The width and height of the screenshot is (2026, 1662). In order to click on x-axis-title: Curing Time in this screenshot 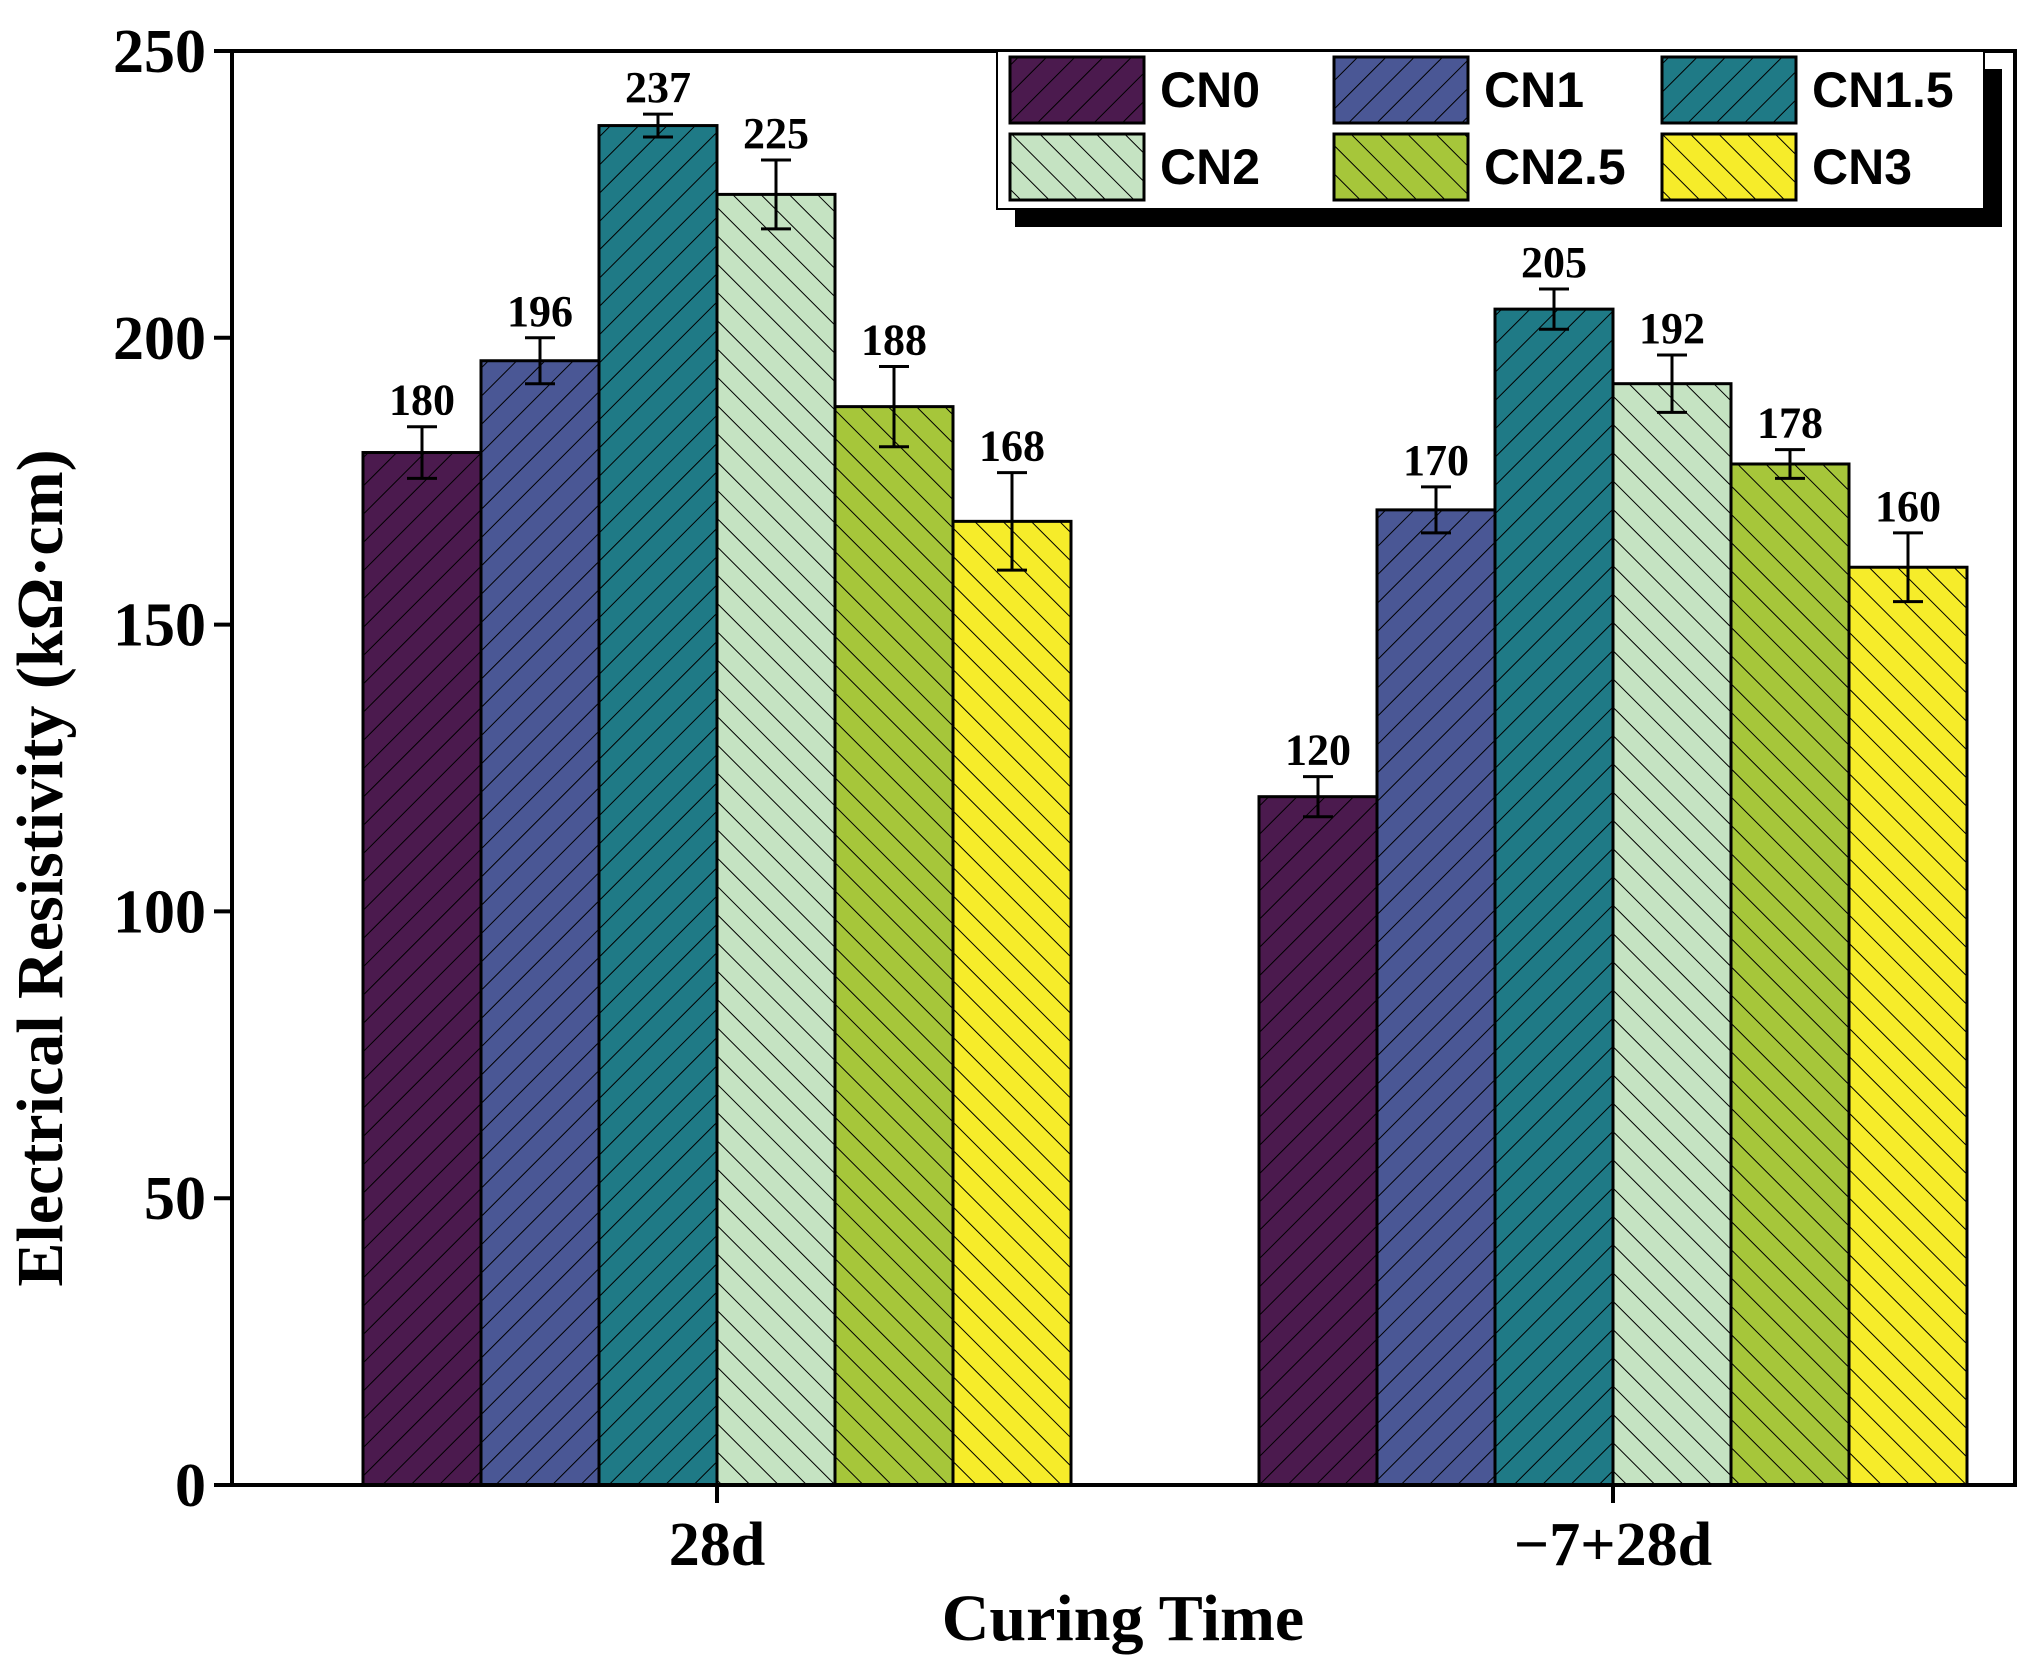, I will do `click(1123, 1618)`.